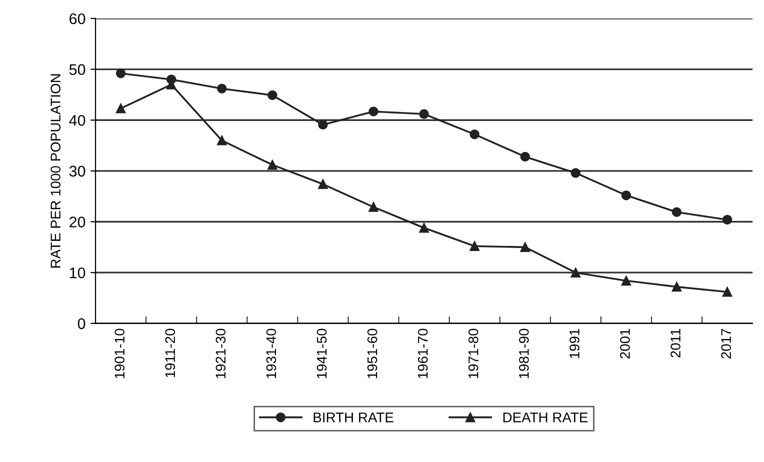 This screenshot has width=764, height=462. Describe the element at coordinates (423, 353) in the screenshot. I see `x-tick-label: 1961-70` at that location.